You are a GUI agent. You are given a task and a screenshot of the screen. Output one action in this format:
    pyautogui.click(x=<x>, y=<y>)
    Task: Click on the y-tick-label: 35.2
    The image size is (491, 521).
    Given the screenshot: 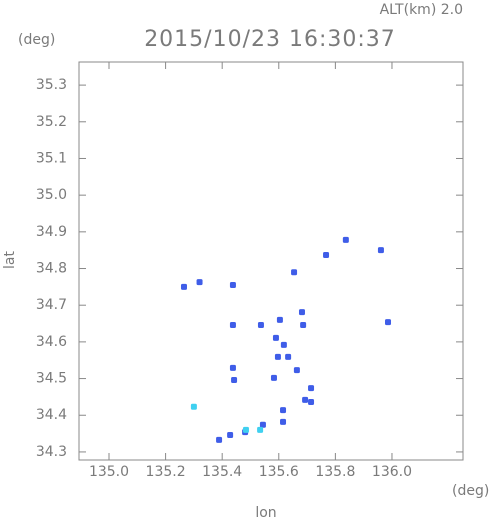 What is the action you would take?
    pyautogui.click(x=51, y=122)
    